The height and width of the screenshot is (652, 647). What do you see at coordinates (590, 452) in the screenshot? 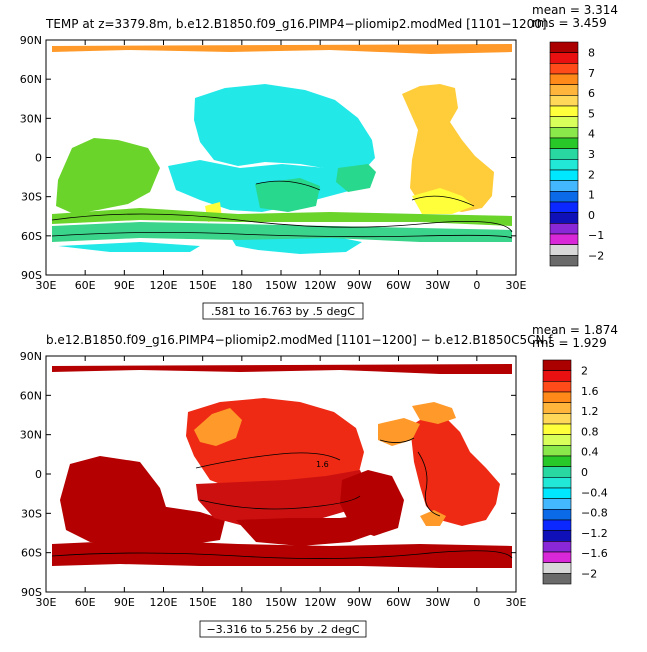
I see `colorbar-label: 0.4` at bounding box center [590, 452].